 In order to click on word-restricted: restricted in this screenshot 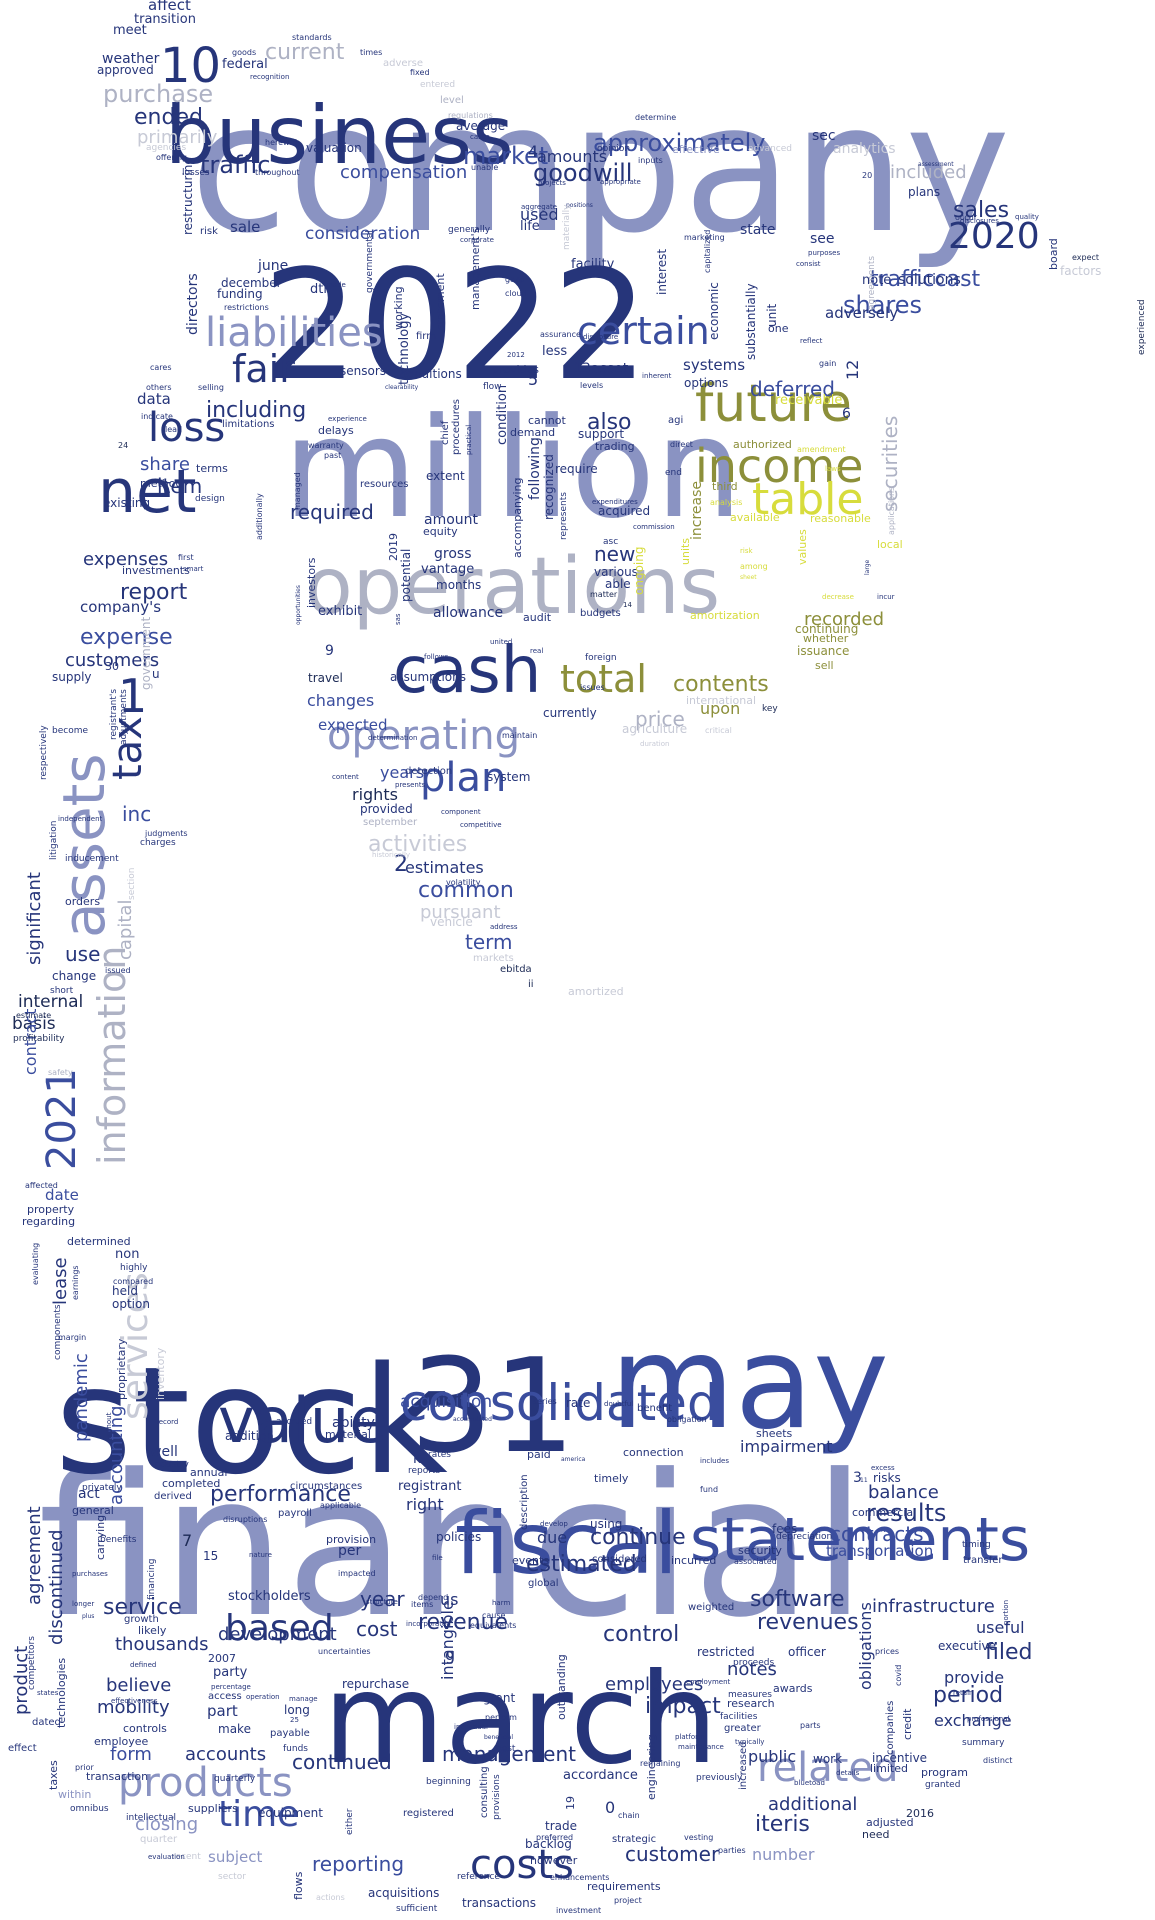, I will do `click(726, 1652)`.